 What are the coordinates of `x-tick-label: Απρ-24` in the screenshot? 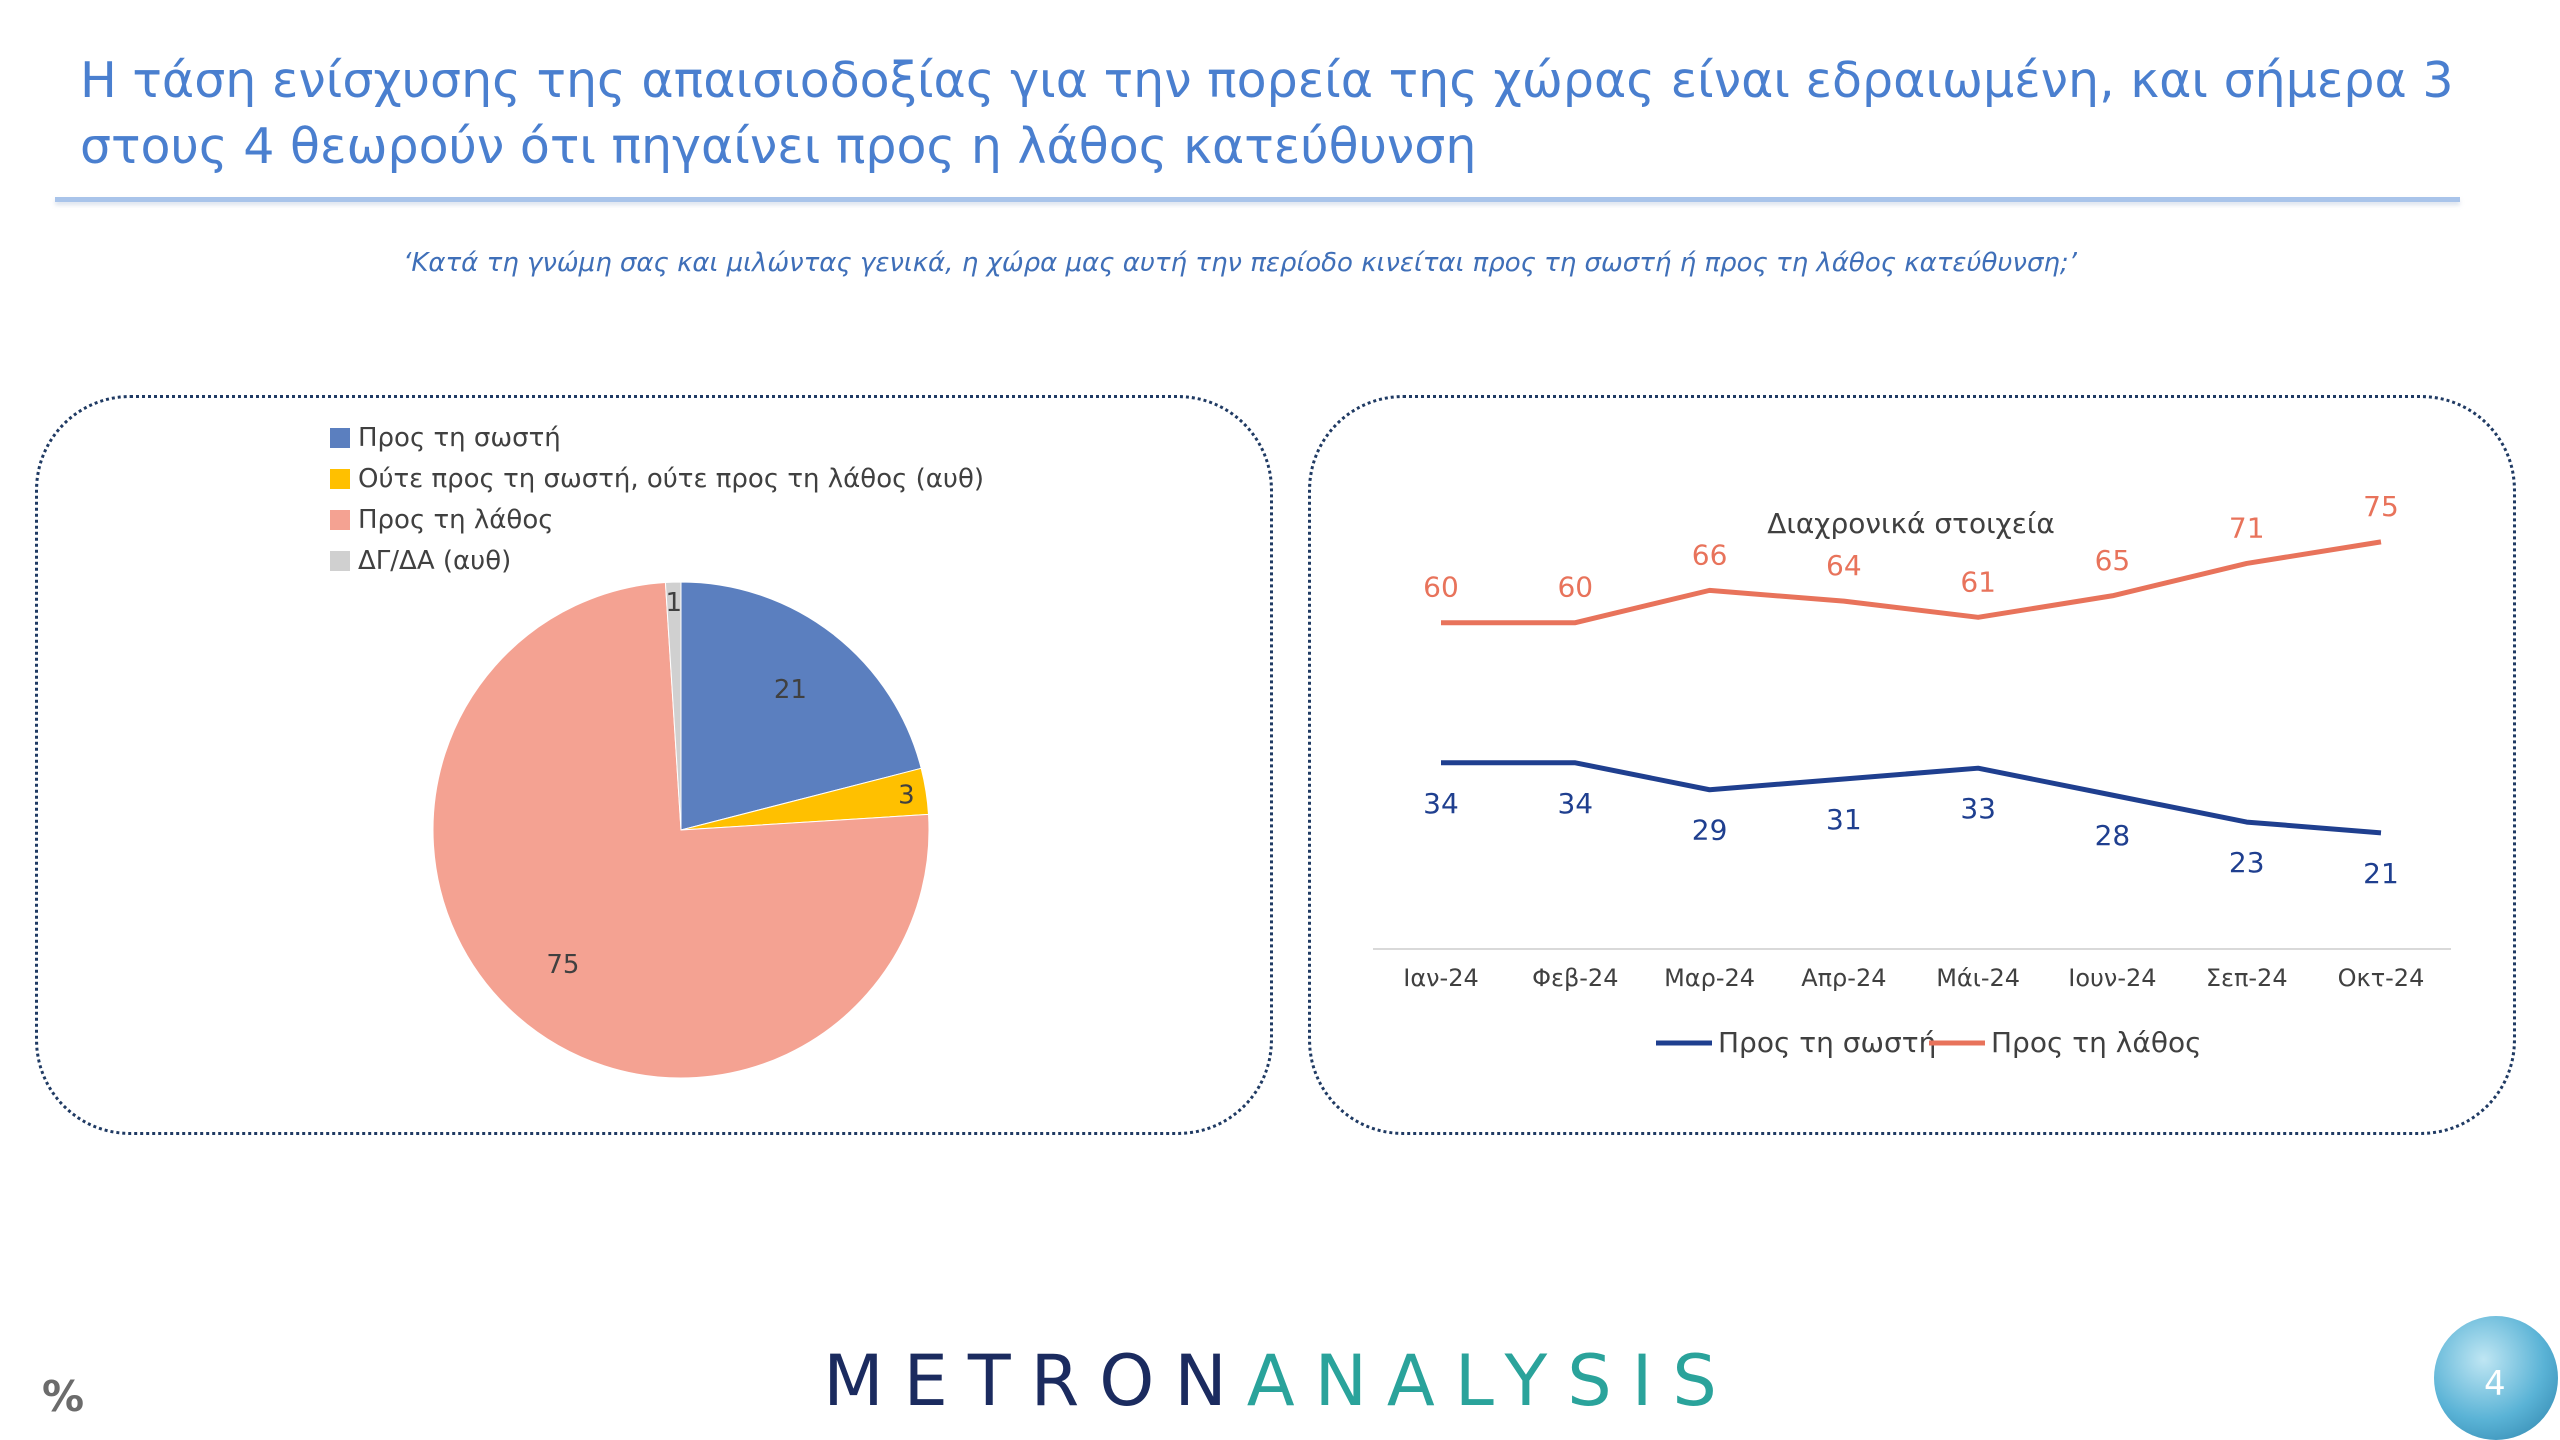 It's located at (1843, 978).